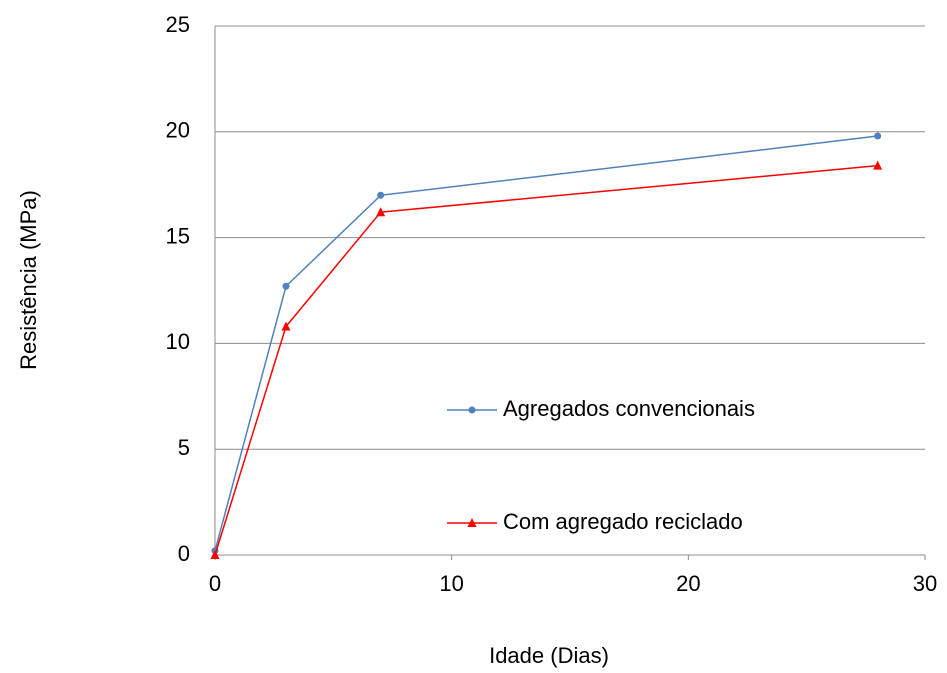 Image resolution: width=947 pixels, height=673 pixels. I want to click on x-tick-label: 20, so click(688, 583).